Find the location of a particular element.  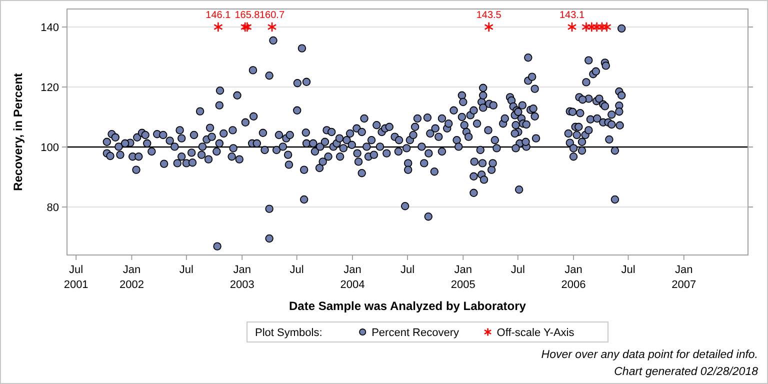

annotation: 143.1 is located at coordinates (572, 15).